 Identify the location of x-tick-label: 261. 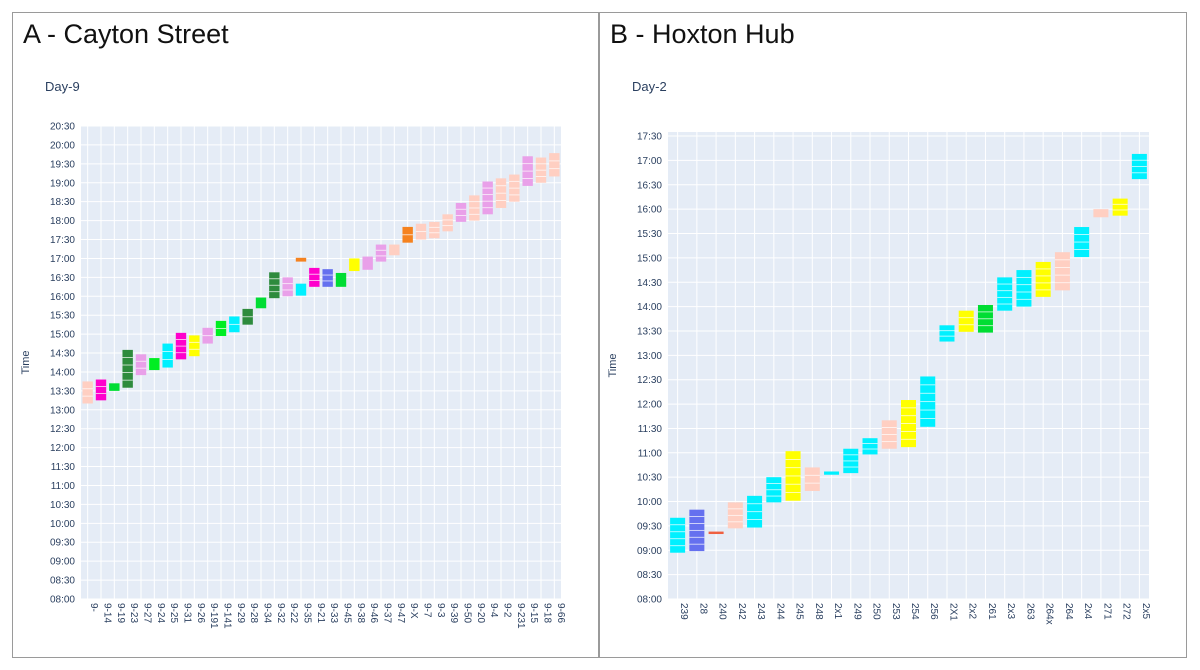
(991, 611).